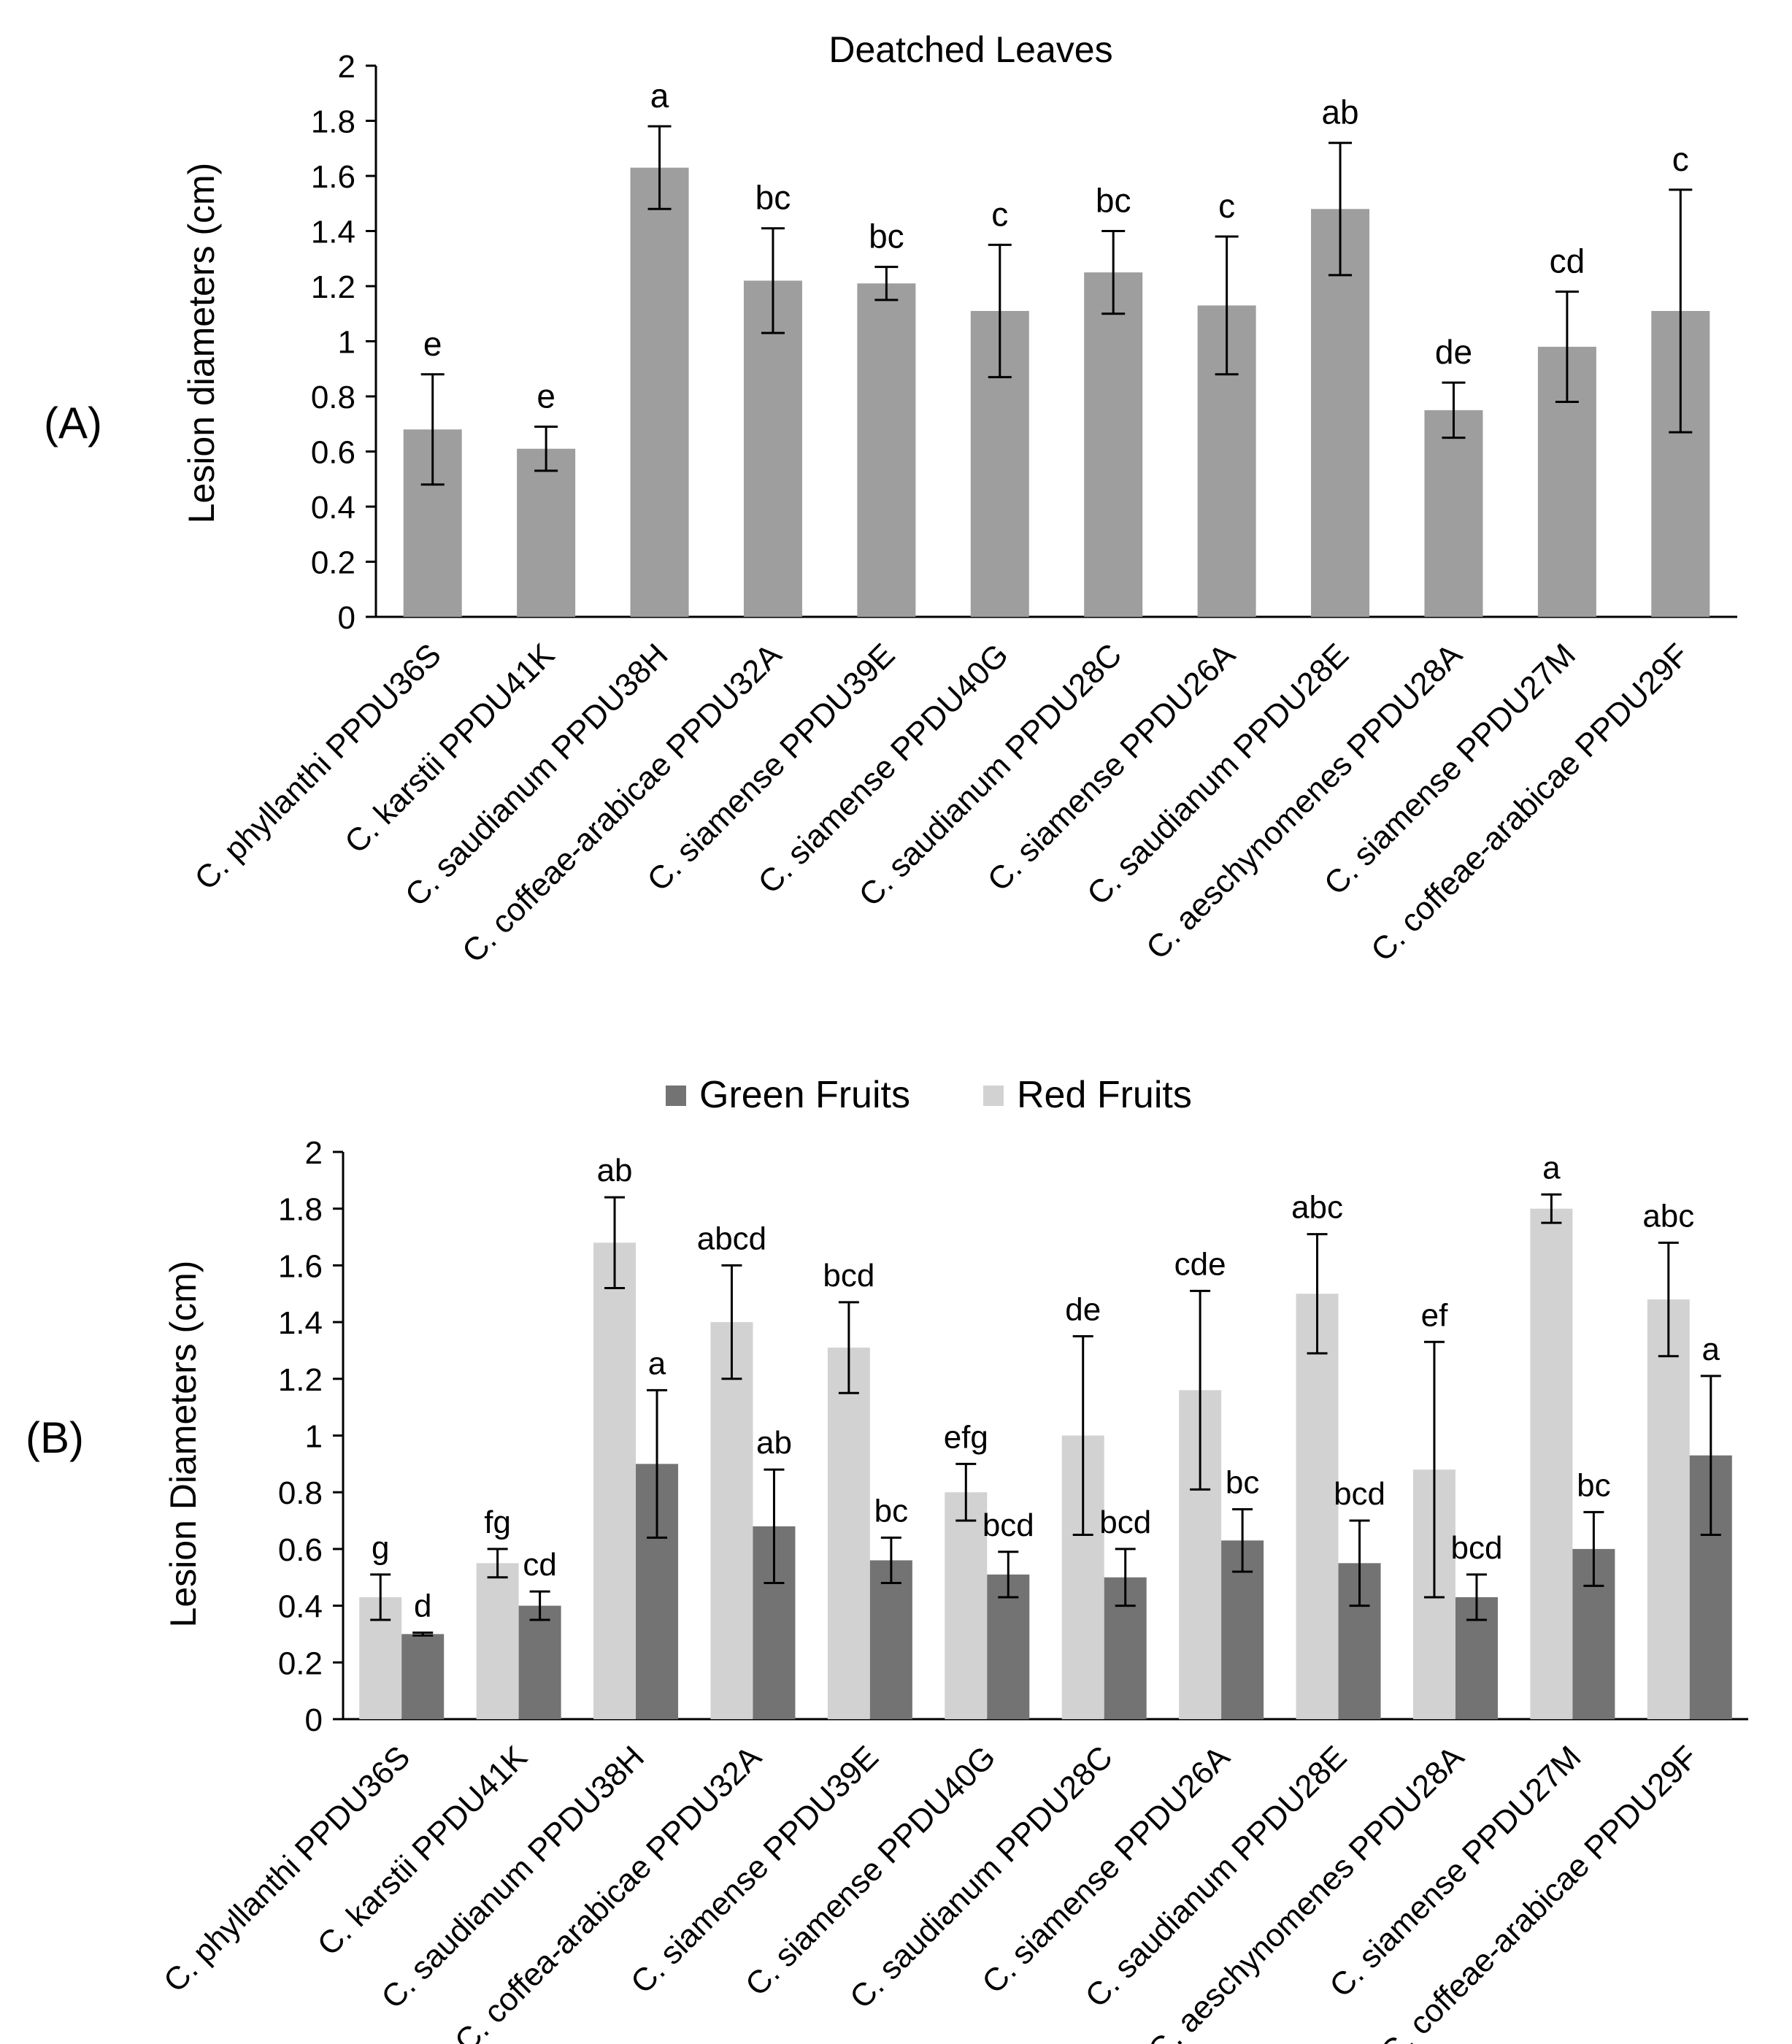 The image size is (1792, 2044). I want to click on y-tick-label-b-7: 1.4, so click(300, 1323).